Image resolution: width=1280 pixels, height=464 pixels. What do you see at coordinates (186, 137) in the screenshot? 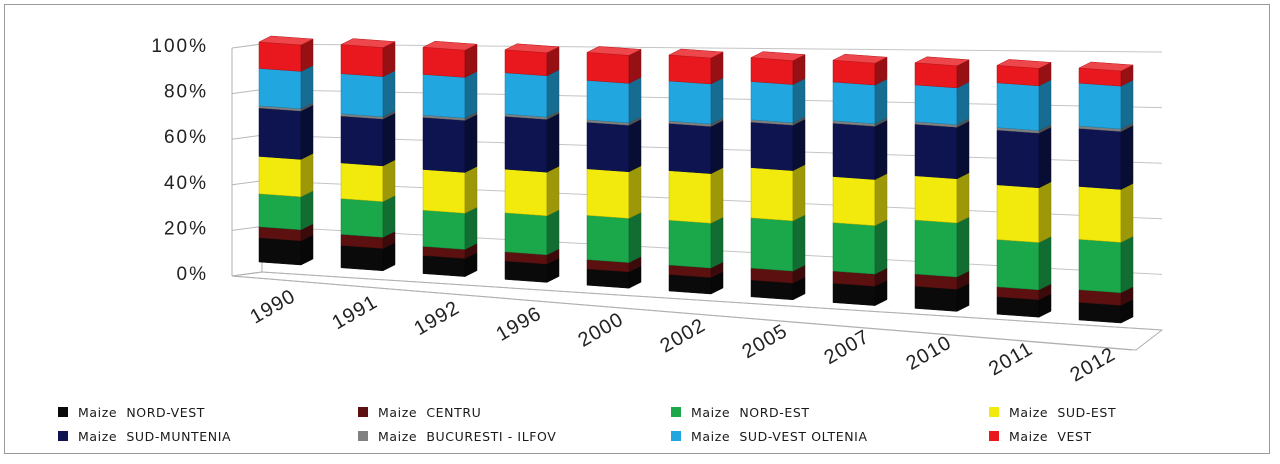
I see `y-tick-label: 60%` at bounding box center [186, 137].